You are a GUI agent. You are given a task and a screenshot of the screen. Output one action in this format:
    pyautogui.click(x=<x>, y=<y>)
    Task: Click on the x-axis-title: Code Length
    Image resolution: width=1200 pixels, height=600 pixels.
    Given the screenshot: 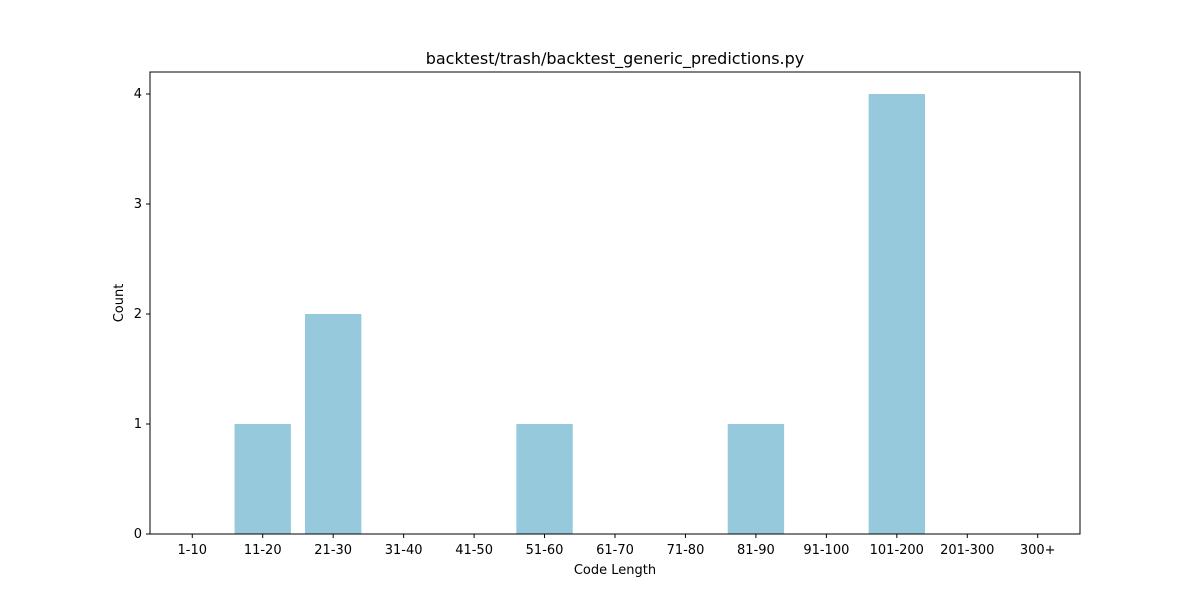 What is the action you would take?
    pyautogui.click(x=615, y=570)
    